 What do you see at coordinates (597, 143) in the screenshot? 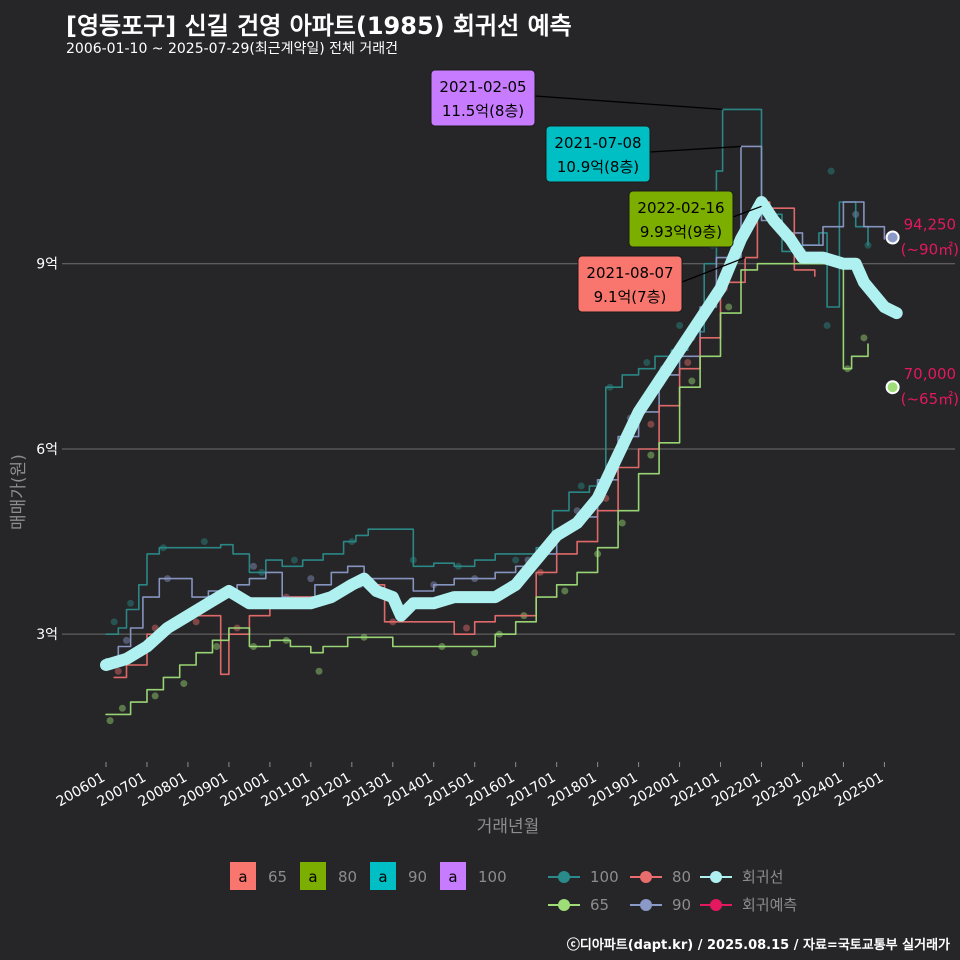
I see `annotation-date-1: 2021-07-08` at bounding box center [597, 143].